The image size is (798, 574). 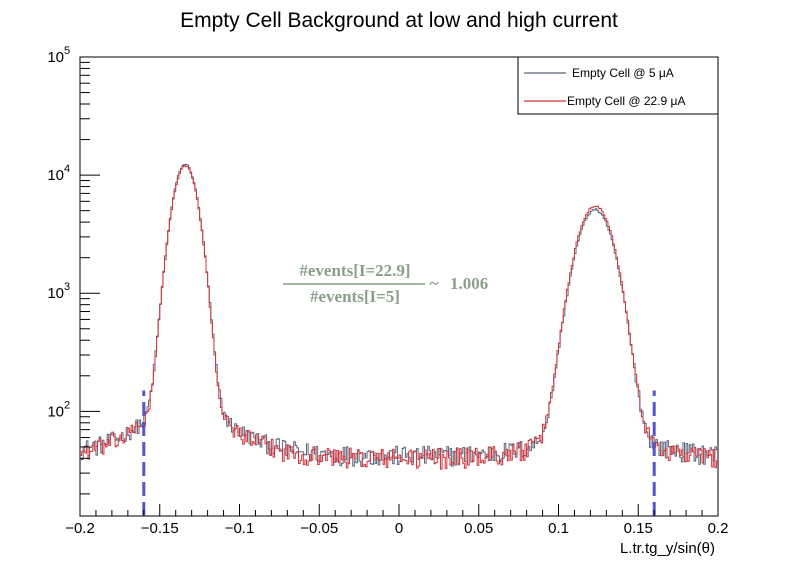 I want to click on ratio-value: 1.006, so click(x=469, y=283).